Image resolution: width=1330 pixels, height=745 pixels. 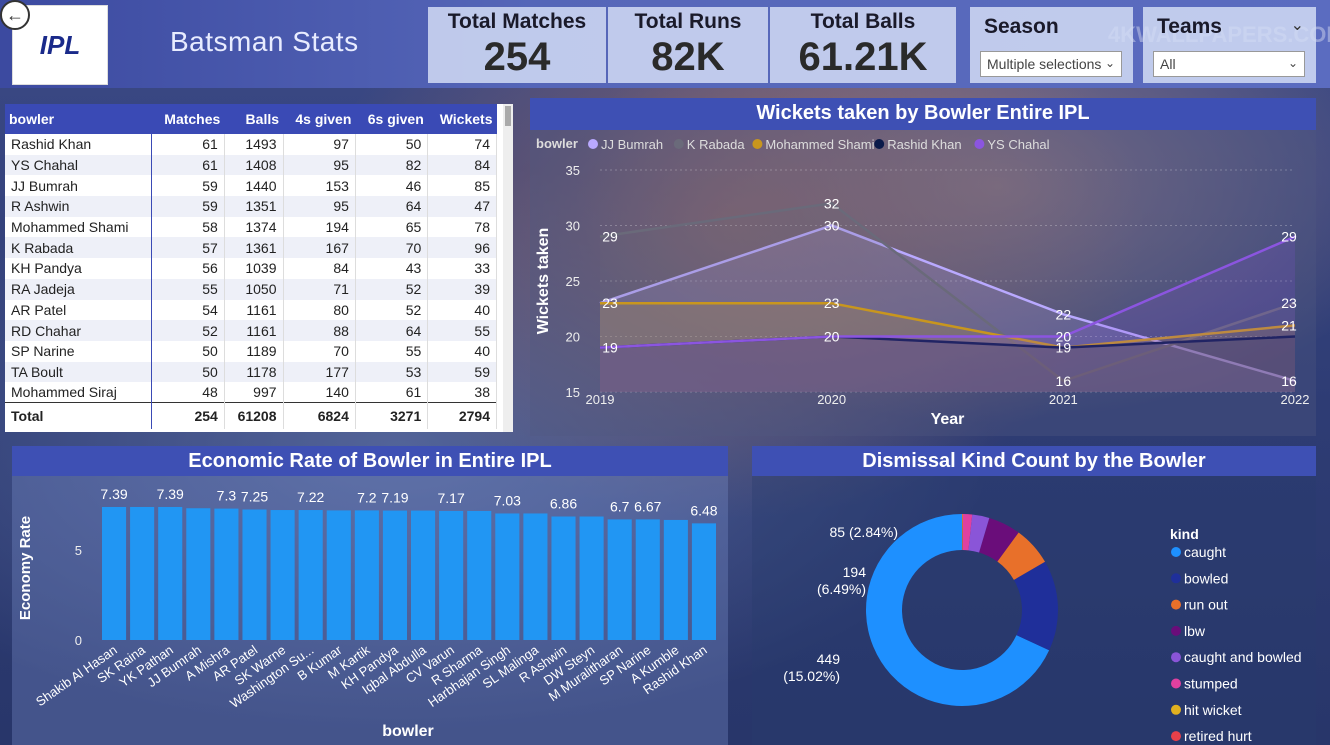 I want to click on kpi-value: 254, so click(x=517, y=57).